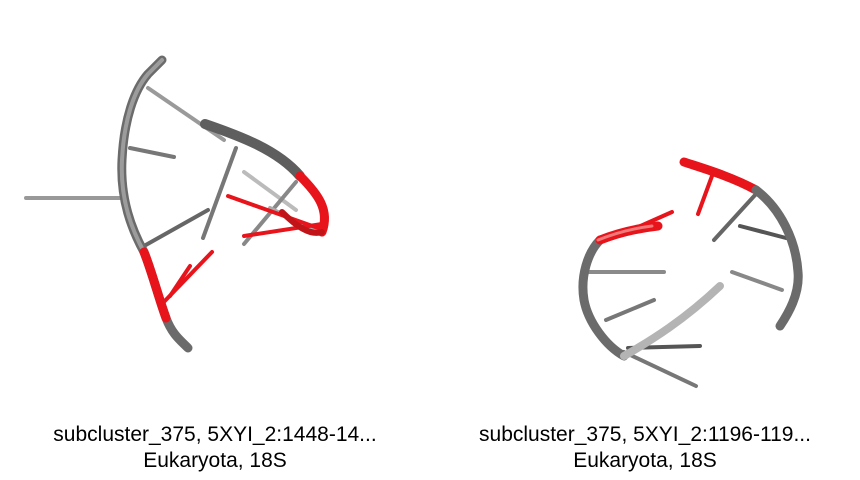 The image size is (860, 480). I want to click on base-sticks-right, so click(687, 290).